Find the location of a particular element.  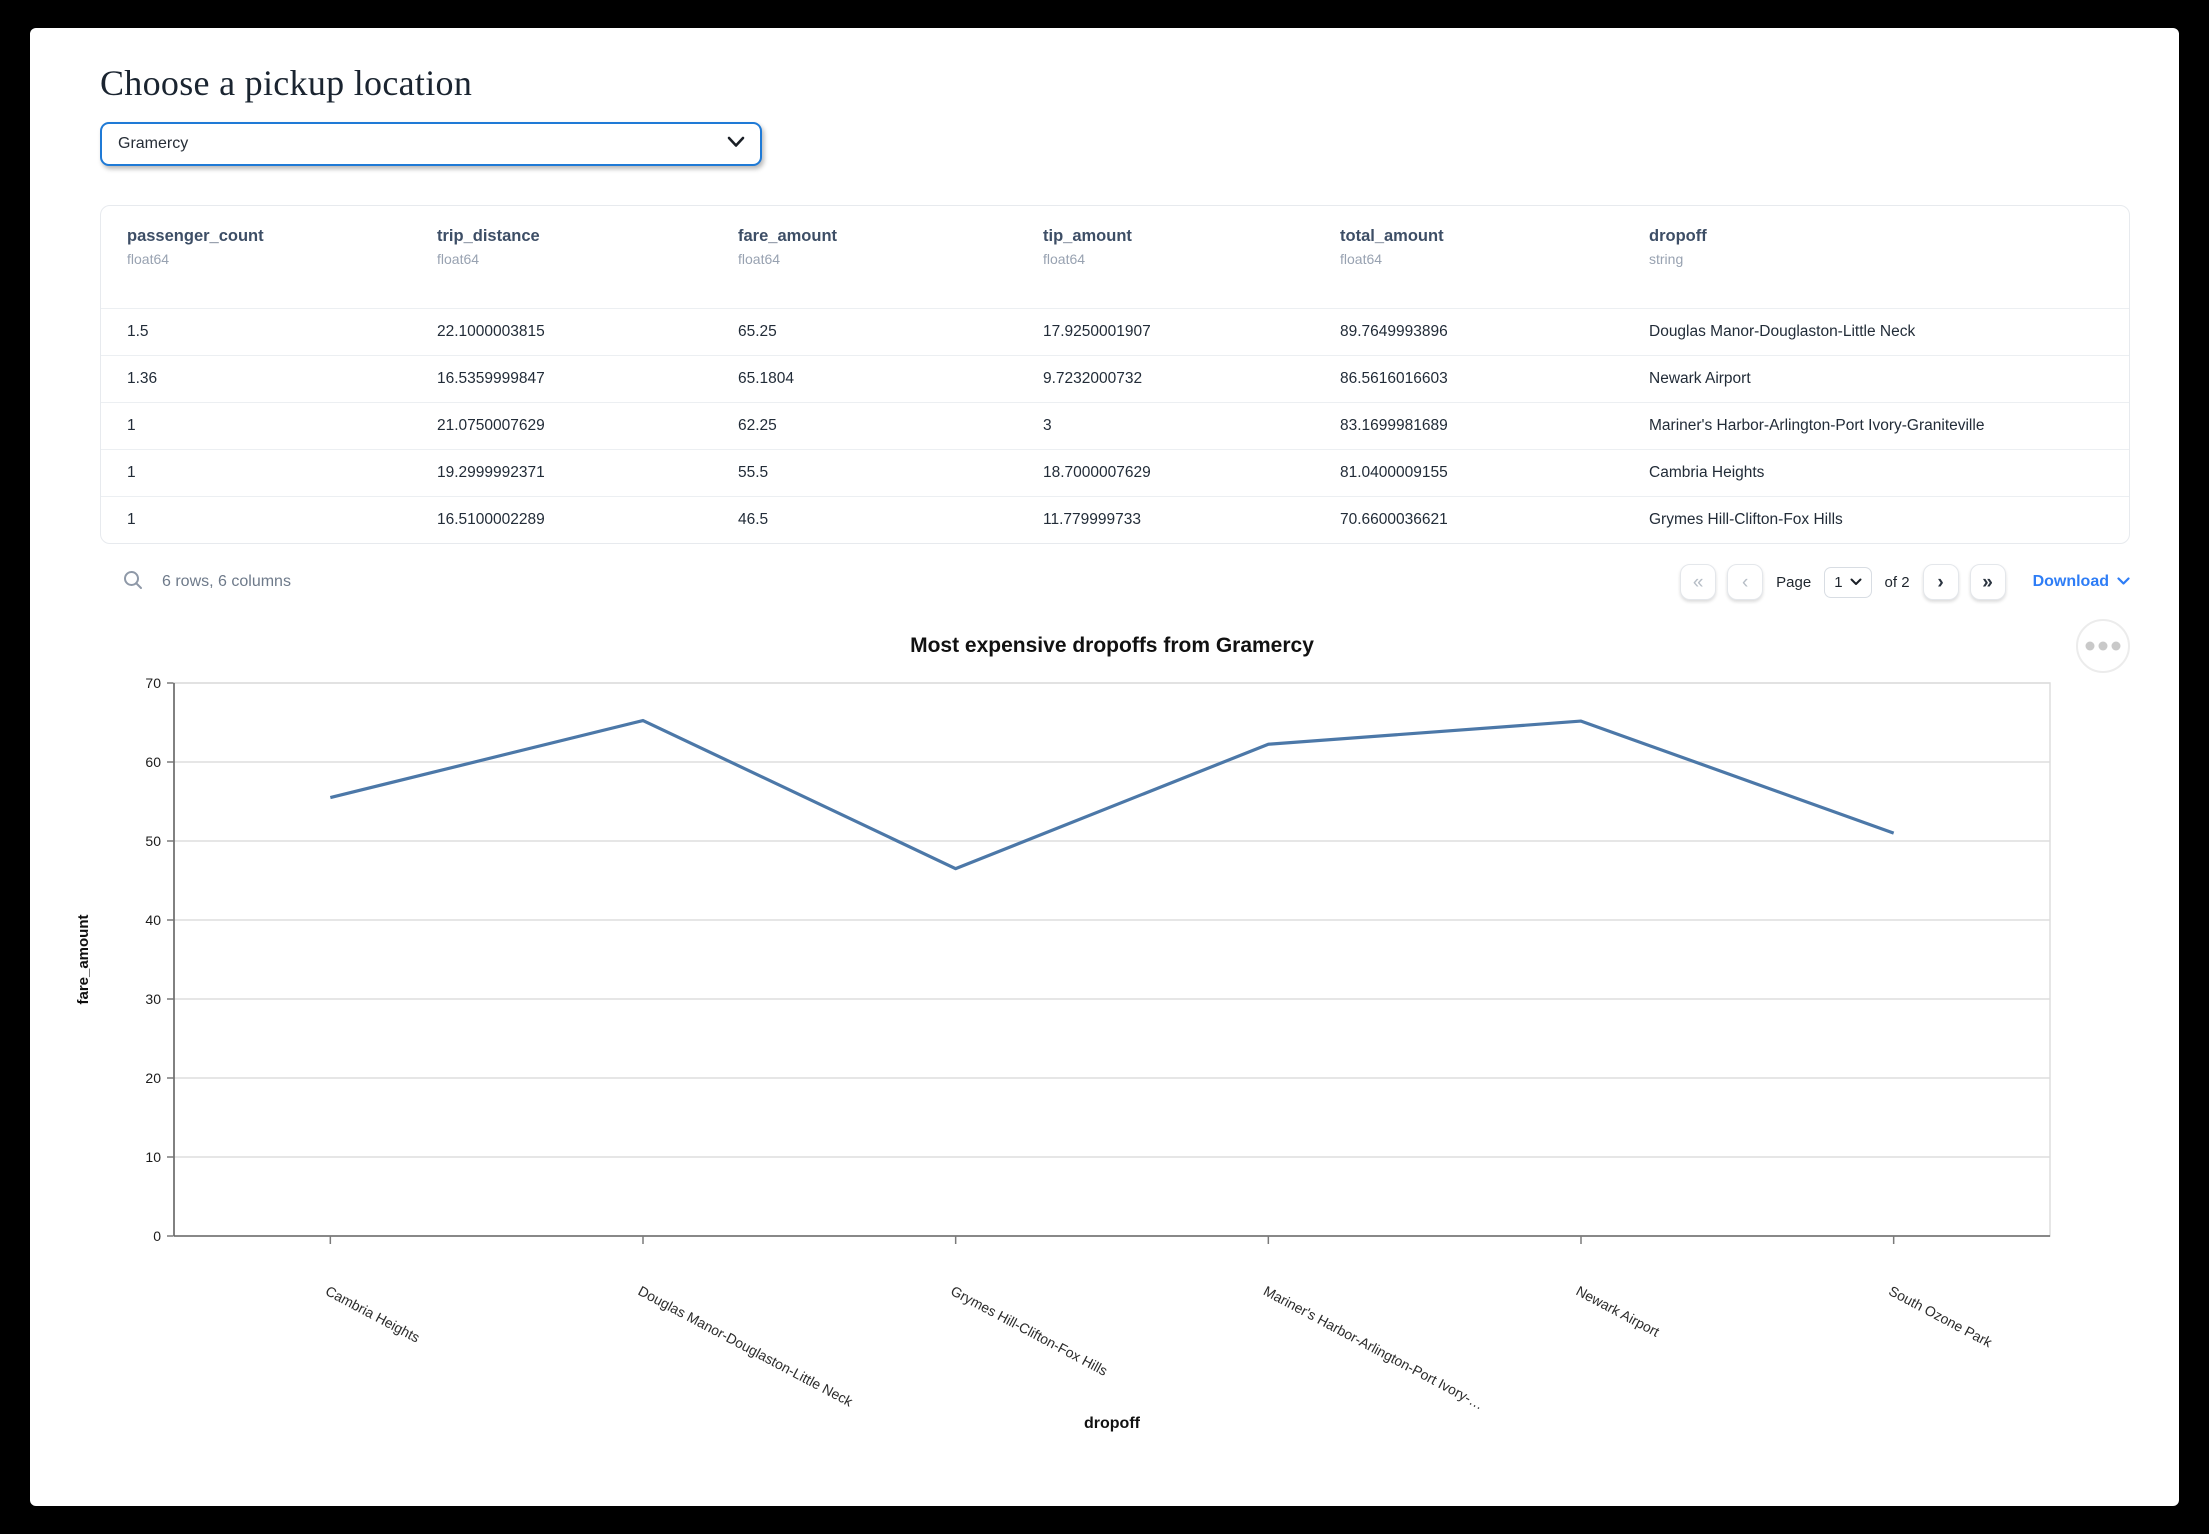

column-header: passenger_count float64 is located at coordinates (282, 267).